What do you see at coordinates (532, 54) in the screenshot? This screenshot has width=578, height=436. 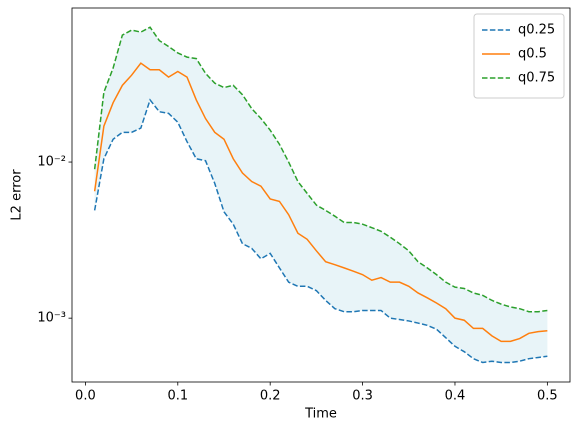 I see `legend-label: q0.5` at bounding box center [532, 54].